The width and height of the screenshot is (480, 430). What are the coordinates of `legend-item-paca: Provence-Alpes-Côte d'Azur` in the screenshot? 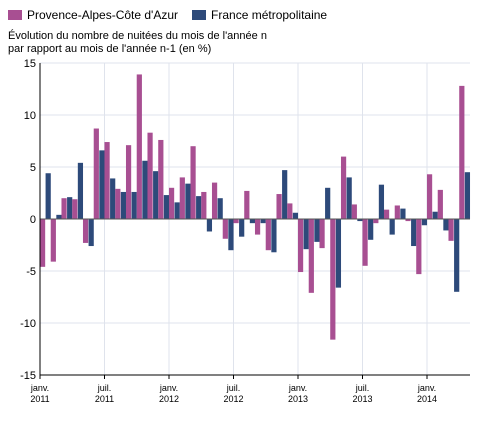 It's located at (93, 15).